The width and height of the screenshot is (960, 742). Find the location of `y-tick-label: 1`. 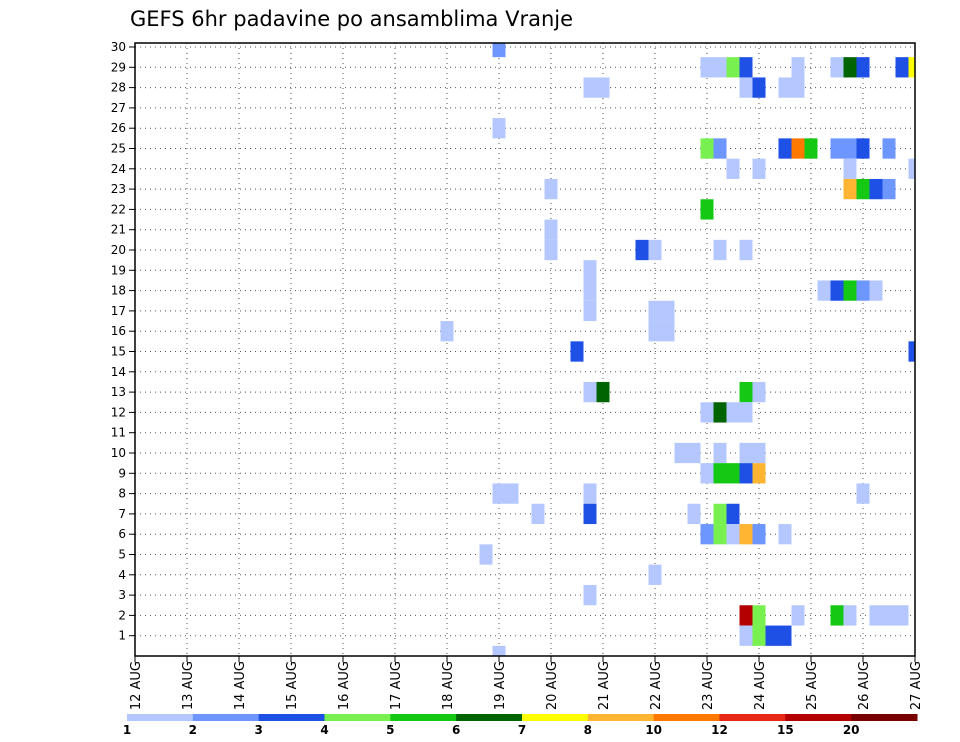

y-tick-label: 1 is located at coordinates (122, 636).